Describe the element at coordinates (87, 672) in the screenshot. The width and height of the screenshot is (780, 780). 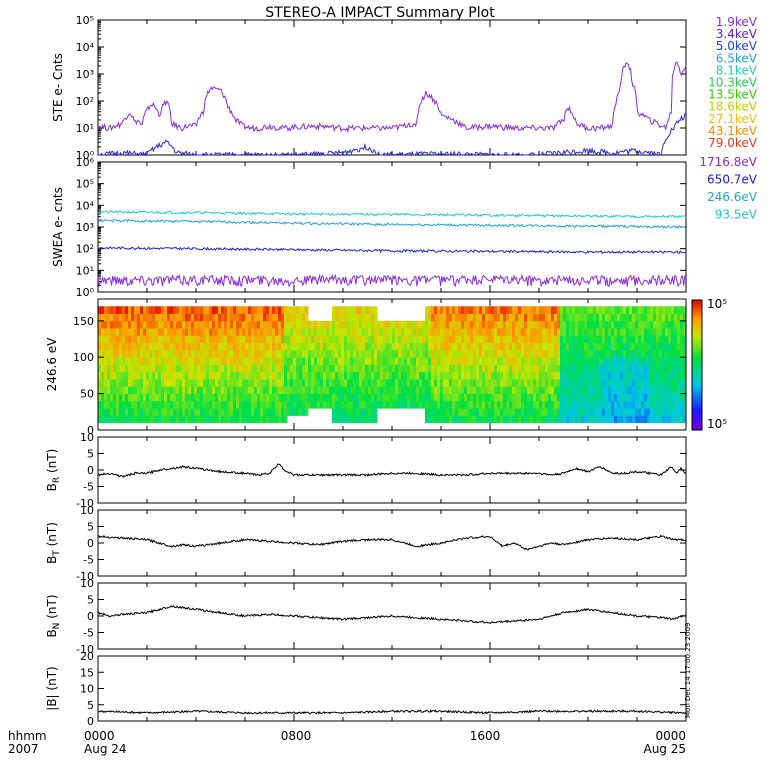
I see `bmag-y-tick-label: 15` at that location.